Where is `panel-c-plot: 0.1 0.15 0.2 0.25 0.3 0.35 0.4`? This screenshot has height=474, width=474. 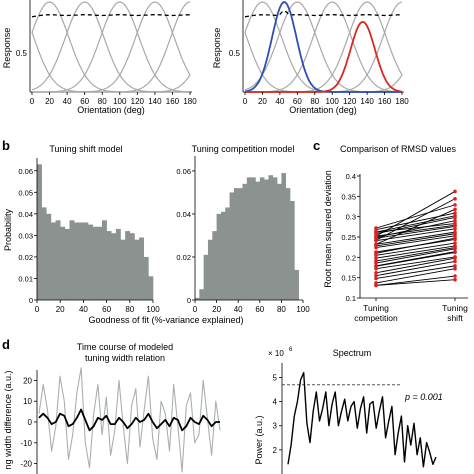
panel-c-plot: 0.1 0.15 0.2 0.25 0.3 0.35 0.4 is located at coordinates (404, 237).